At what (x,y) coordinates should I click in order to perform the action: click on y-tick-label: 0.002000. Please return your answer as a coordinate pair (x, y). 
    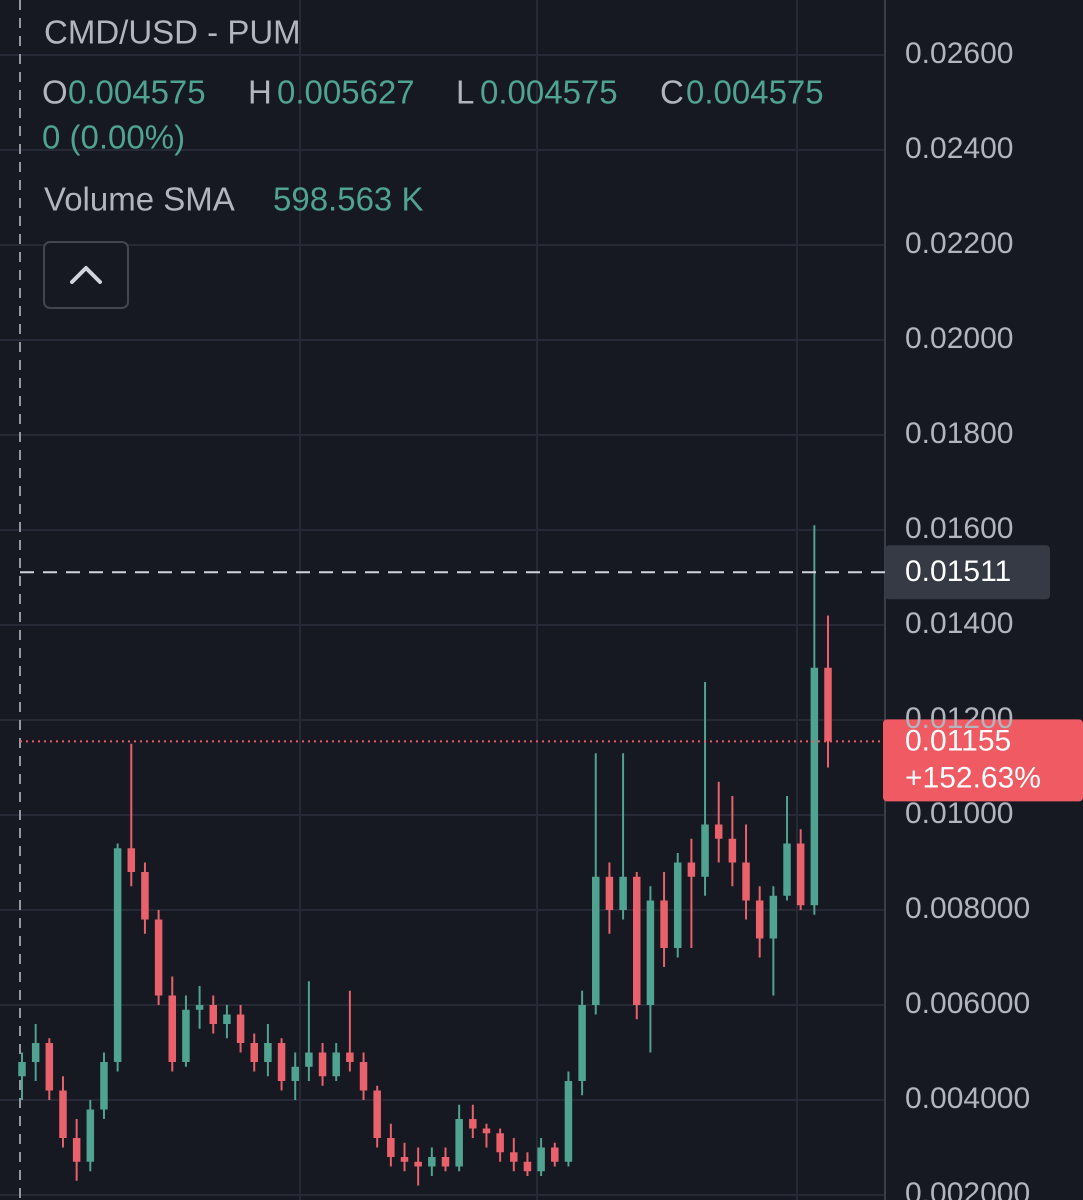
    Looking at the image, I should click on (967, 1188).